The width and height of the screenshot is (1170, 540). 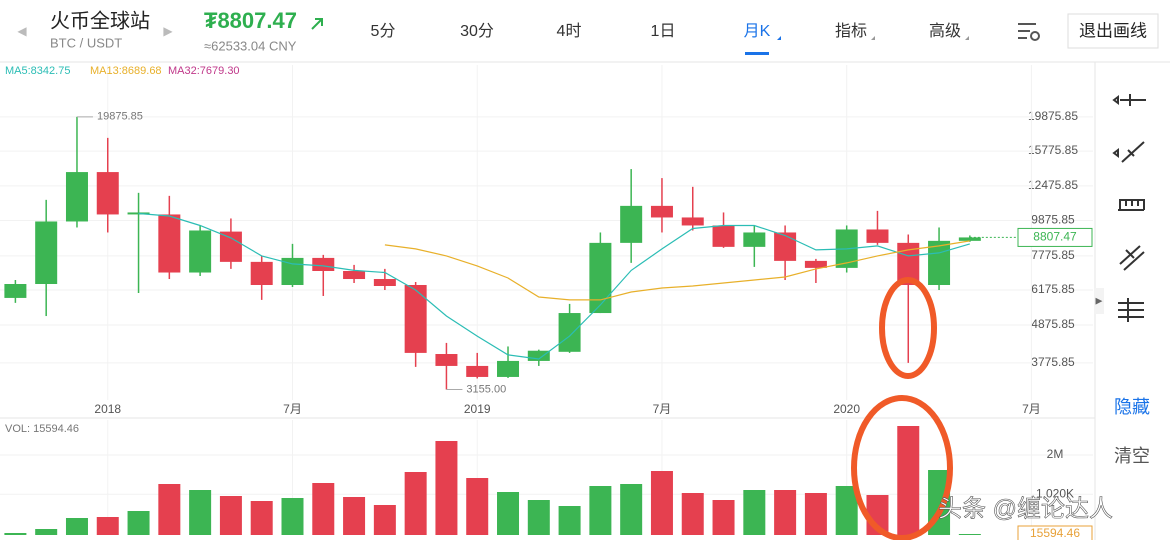 I want to click on side-button: 清空, so click(x=1132, y=456).